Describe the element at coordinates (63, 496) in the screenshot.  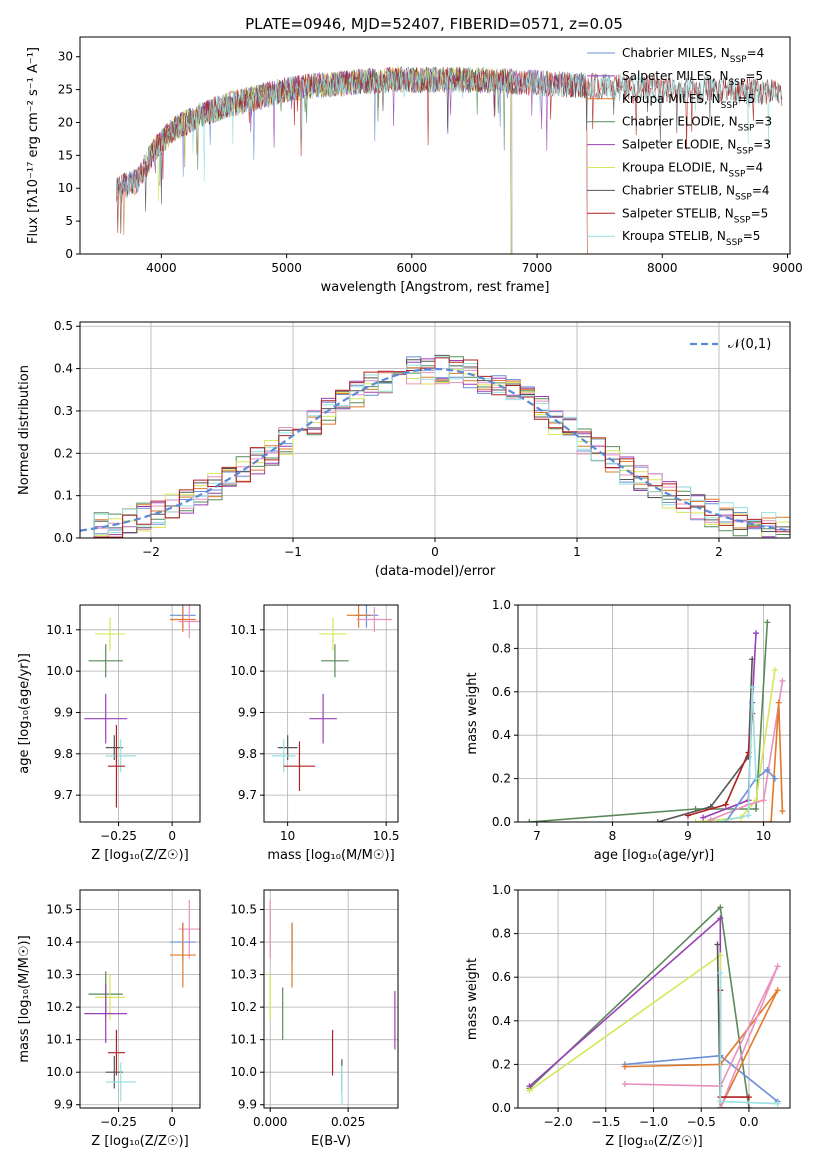
I see `y-tick-label: 0.1` at that location.